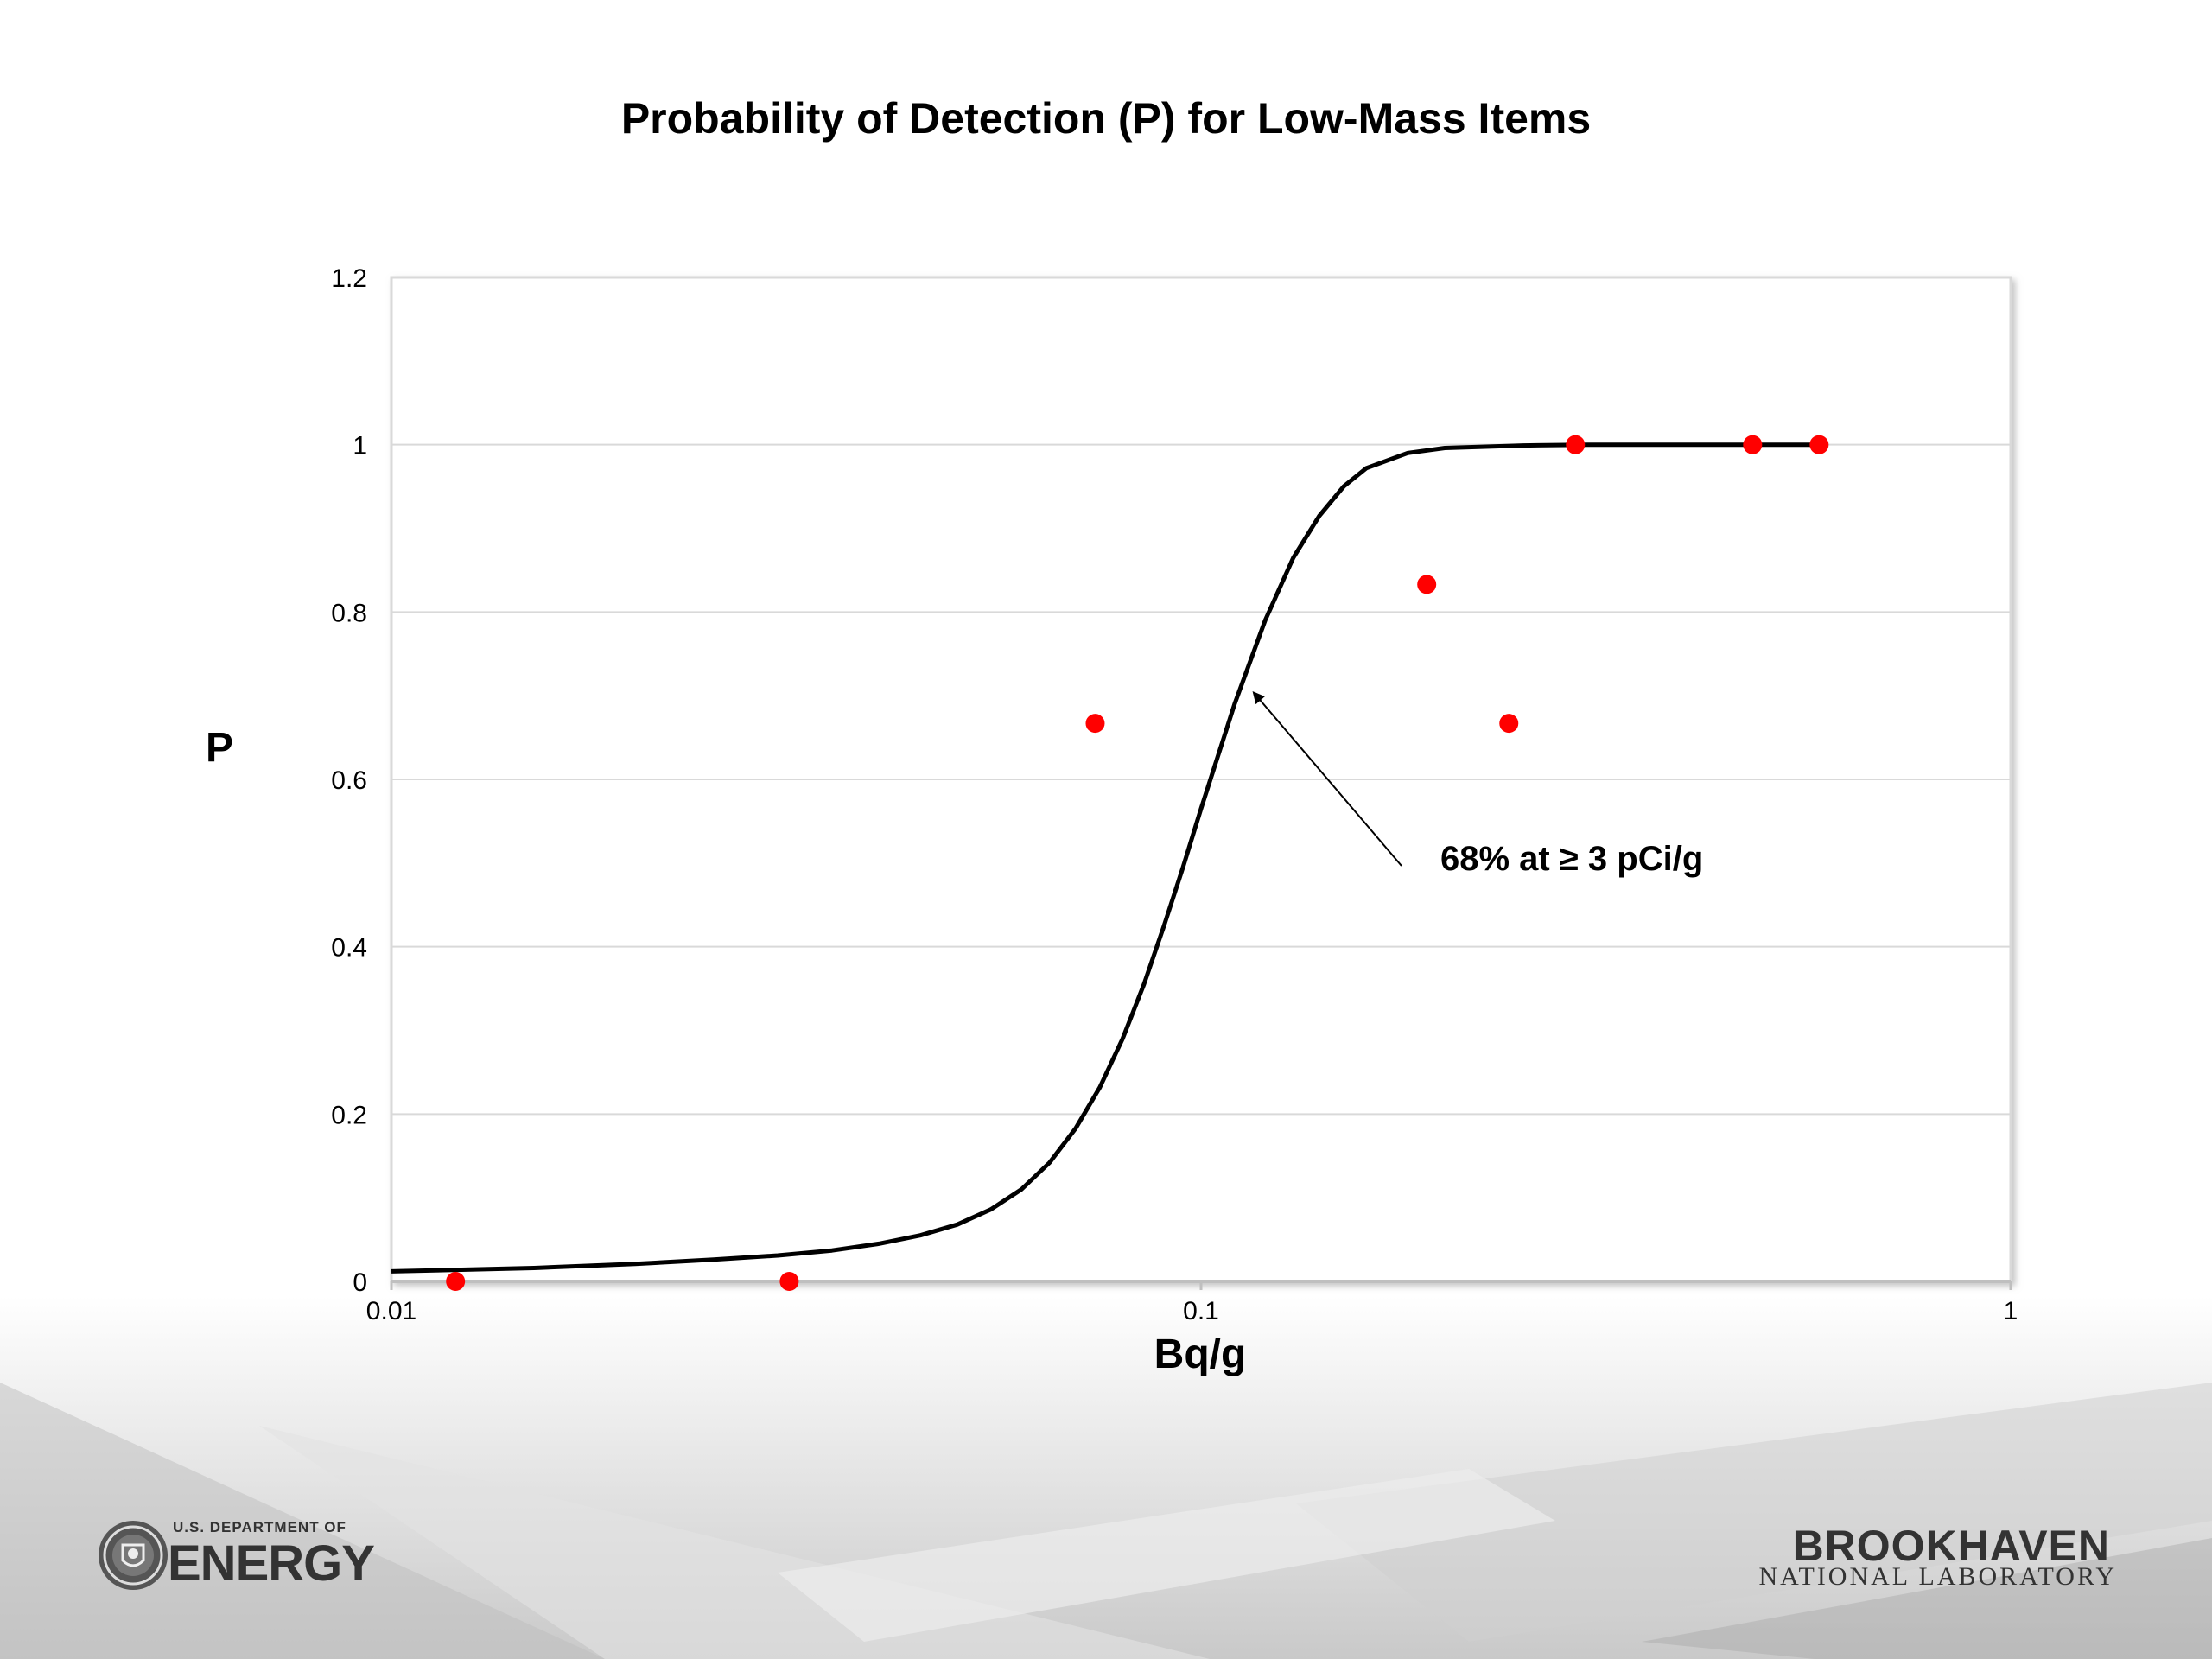  I want to click on brookhaven-logo: BROOKHAVEN NATIONAL LABORATORY, so click(1935, 1556).